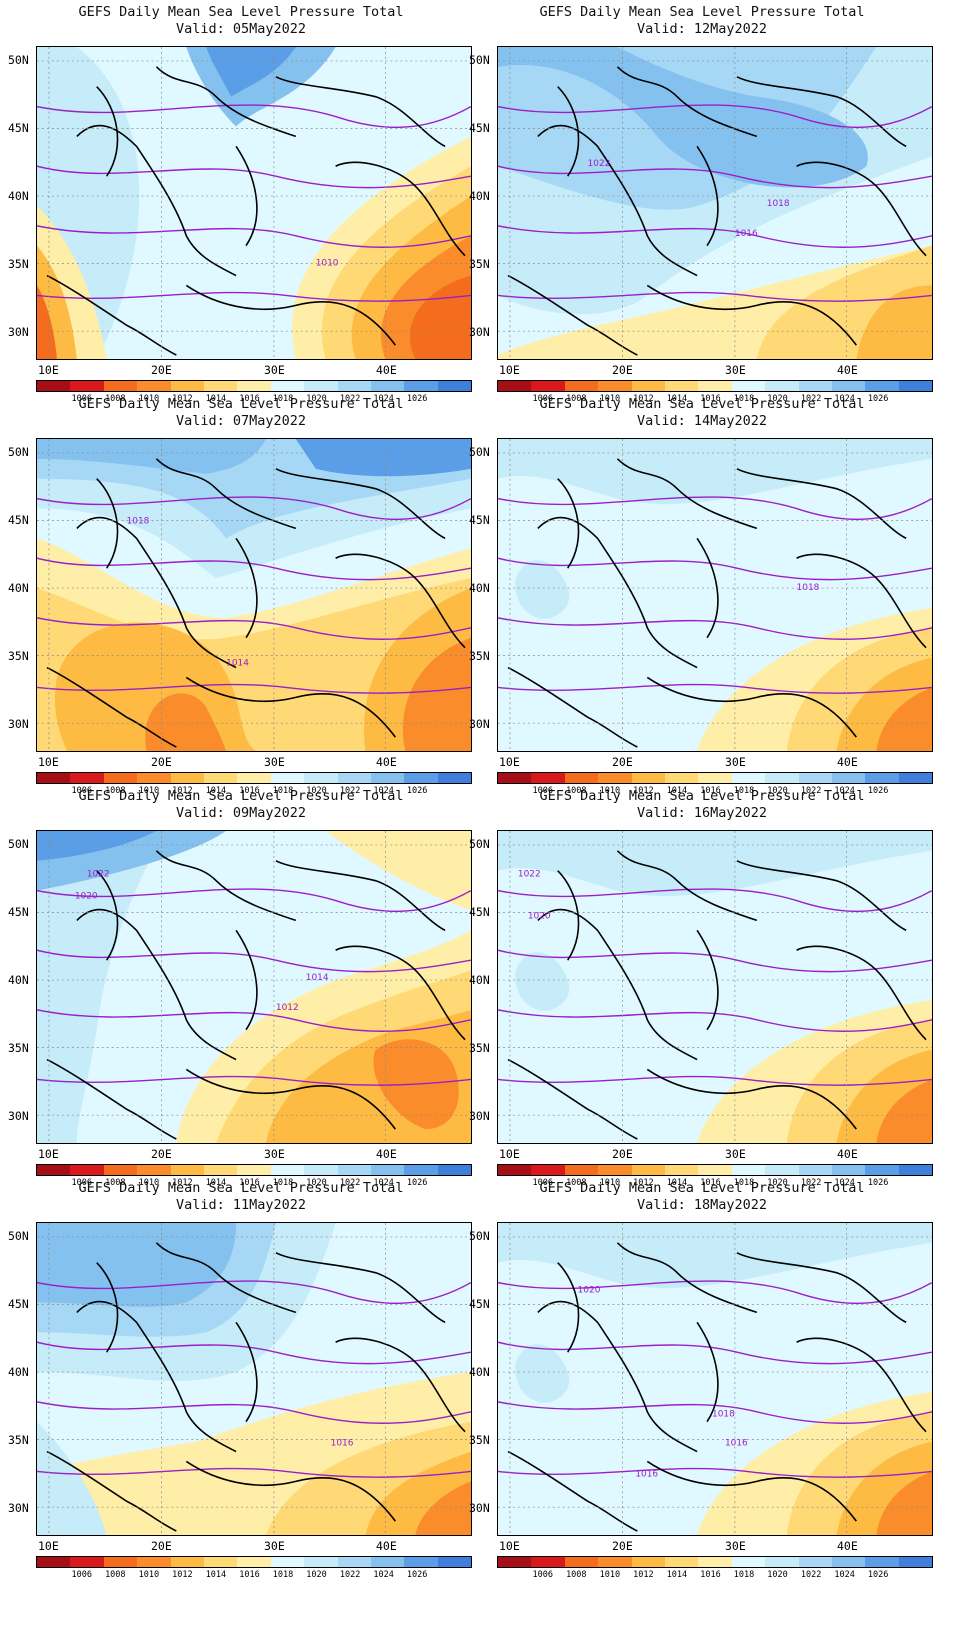  Describe the element at coordinates (811, 791) in the screenshot. I see `colorbar-label: 1022` at that location.